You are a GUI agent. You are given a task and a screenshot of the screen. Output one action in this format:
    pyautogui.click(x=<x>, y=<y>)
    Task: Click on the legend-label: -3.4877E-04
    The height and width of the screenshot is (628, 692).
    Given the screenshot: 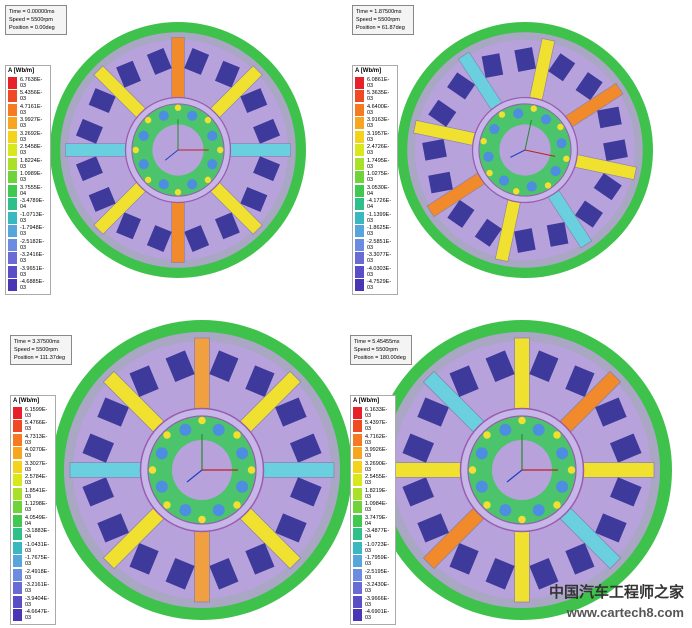 What is the action you would take?
    pyautogui.click(x=377, y=534)
    